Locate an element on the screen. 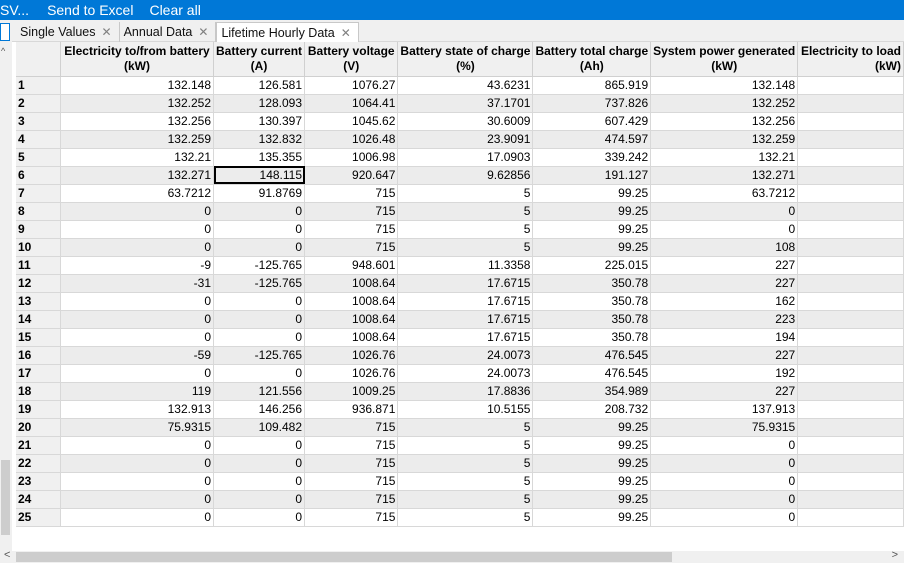 The width and height of the screenshot is (904, 563). table-cell: 132.21 is located at coordinates (137, 157).